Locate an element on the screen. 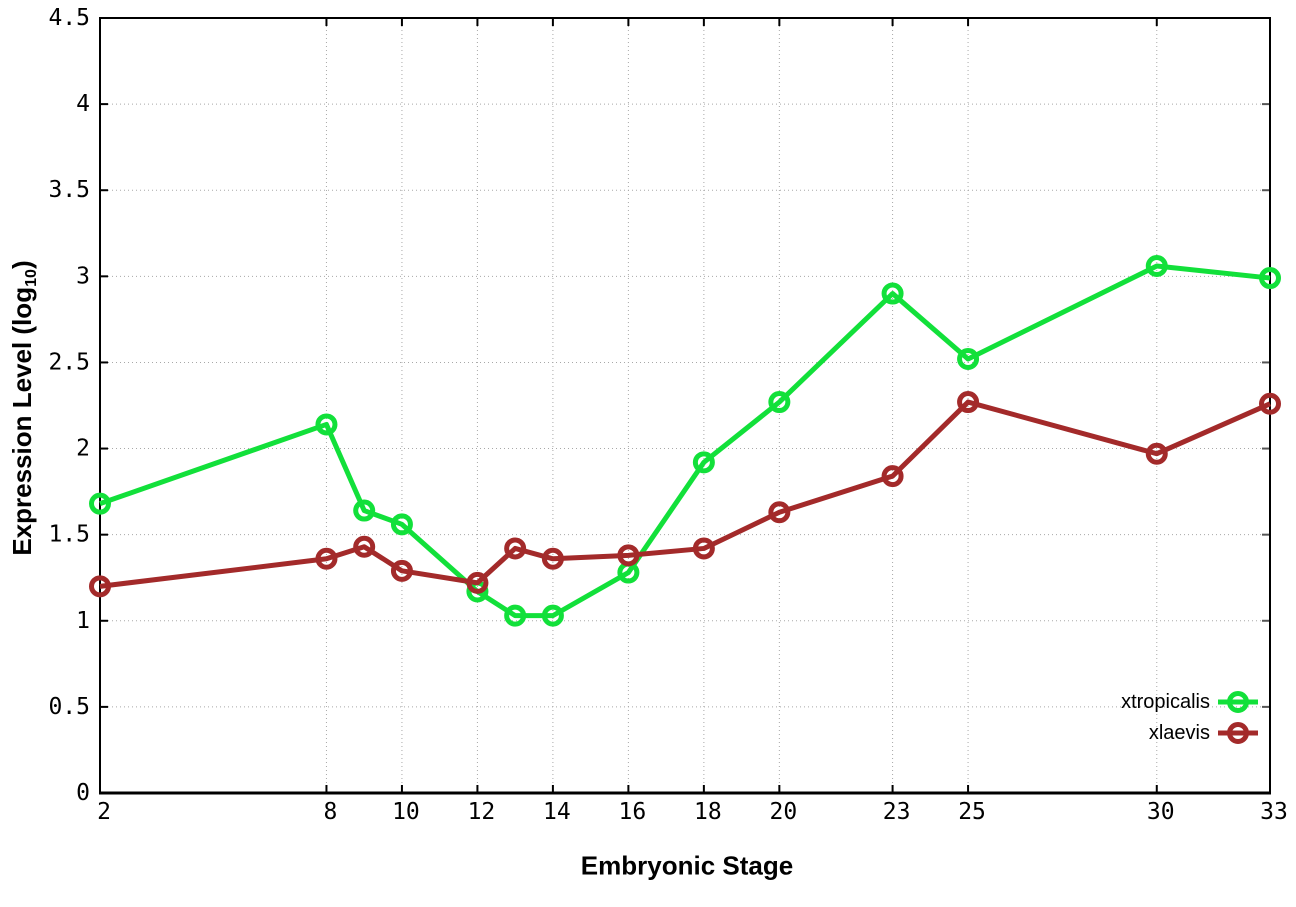 This screenshot has width=1296, height=907. y-axis-title: Expression Level (log10) is located at coordinates (24, 407).